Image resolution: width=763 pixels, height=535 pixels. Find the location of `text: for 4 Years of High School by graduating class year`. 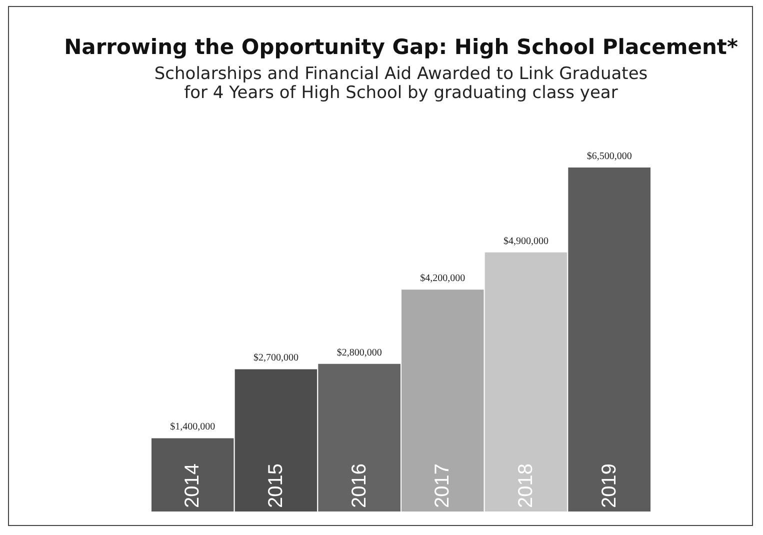

text: for 4 Years of High School by graduating class year is located at coordinates (401, 93).